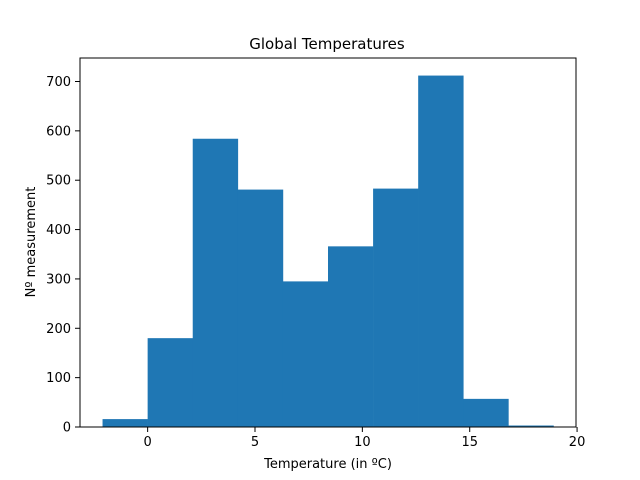 This screenshot has width=640, height=480. Describe the element at coordinates (362, 442) in the screenshot. I see `x-tick-label: 10` at that location.